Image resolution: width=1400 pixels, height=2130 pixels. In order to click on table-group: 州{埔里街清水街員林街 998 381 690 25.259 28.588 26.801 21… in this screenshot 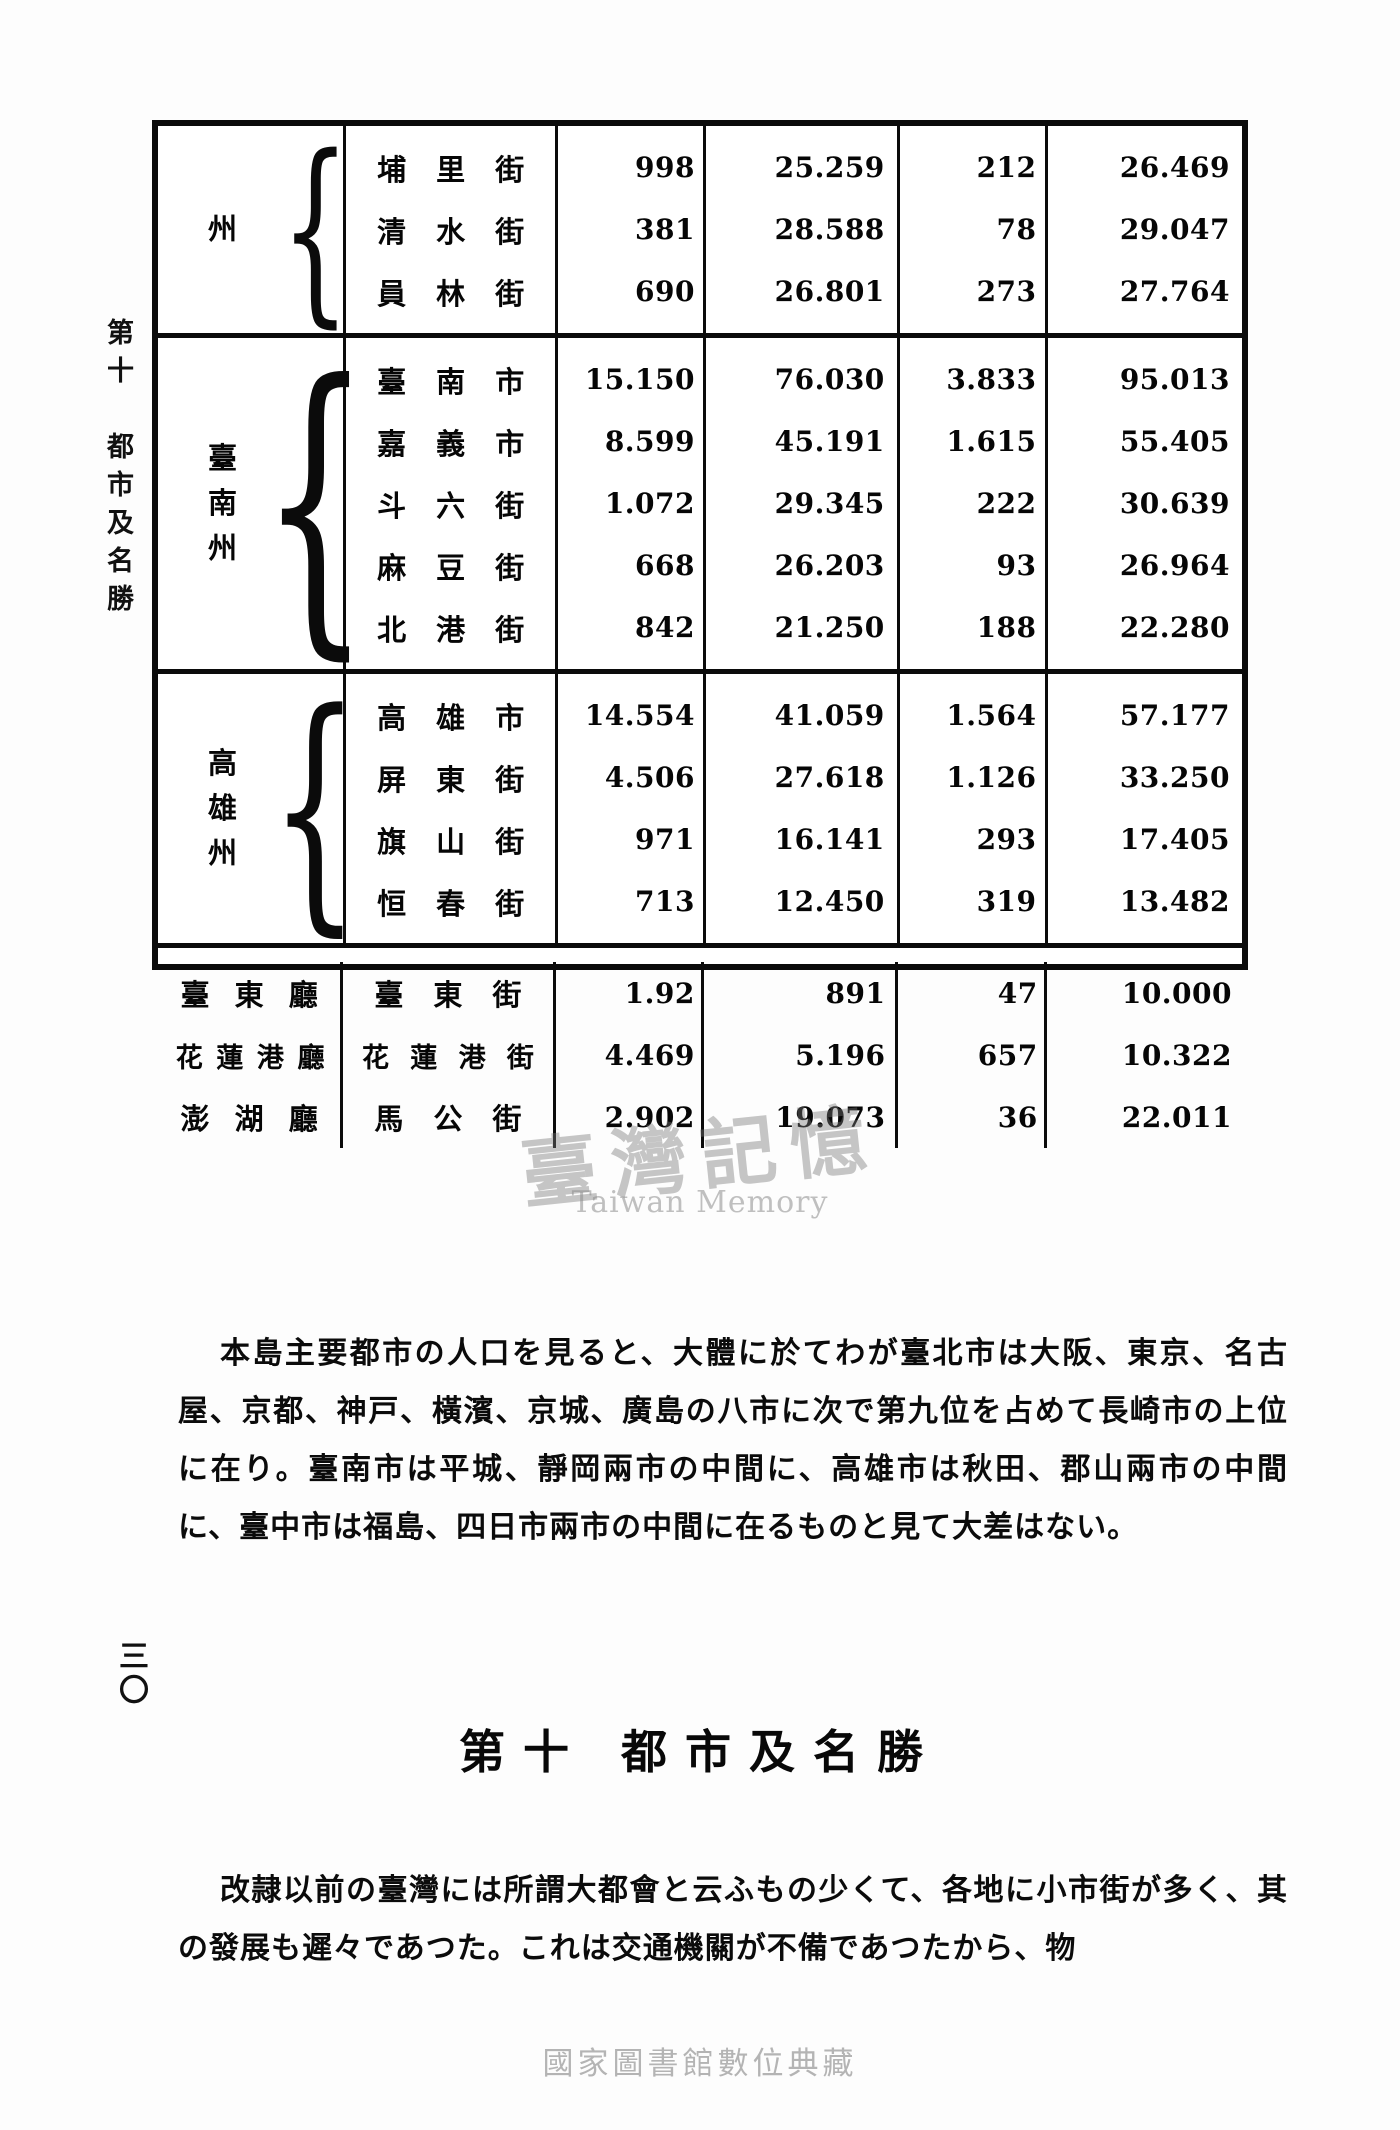, I will do `click(700, 232)`.